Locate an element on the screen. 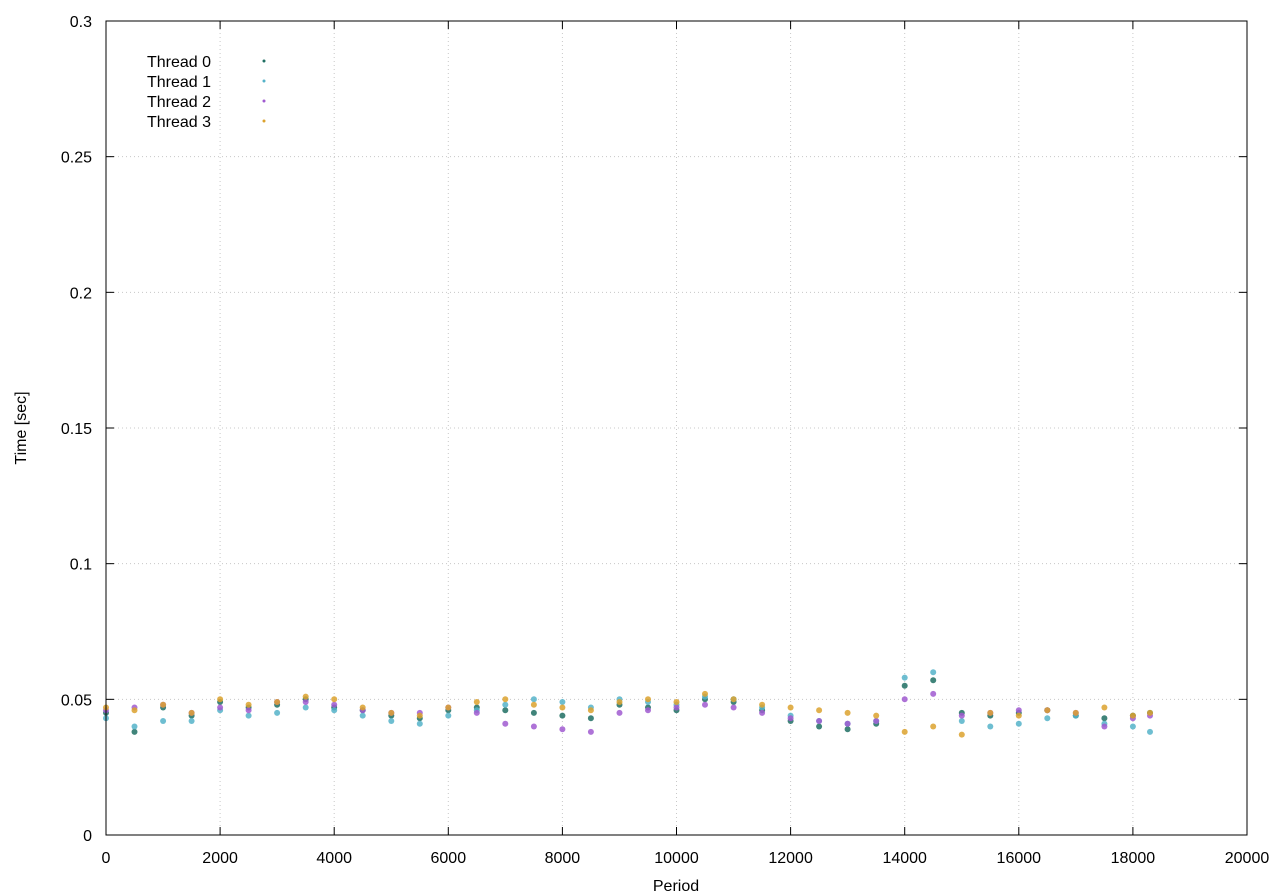 The width and height of the screenshot is (1280, 896). y-tick-label: 0.25 is located at coordinates (76, 158).